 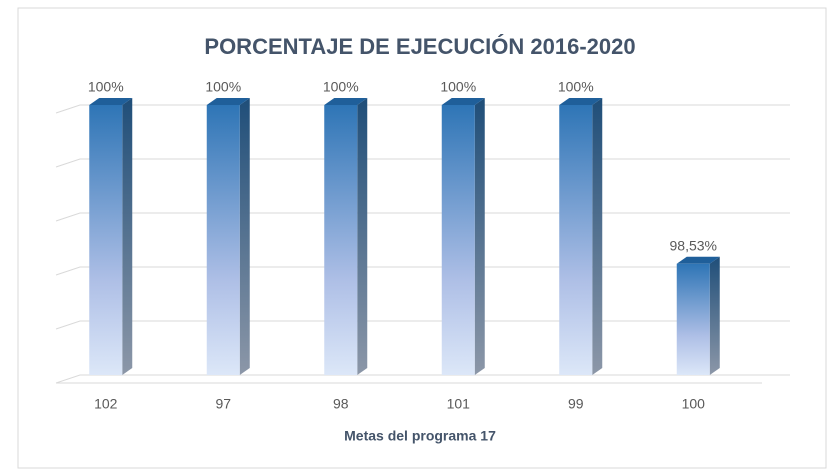 I want to click on x-tick-label: 97, so click(x=223, y=404).